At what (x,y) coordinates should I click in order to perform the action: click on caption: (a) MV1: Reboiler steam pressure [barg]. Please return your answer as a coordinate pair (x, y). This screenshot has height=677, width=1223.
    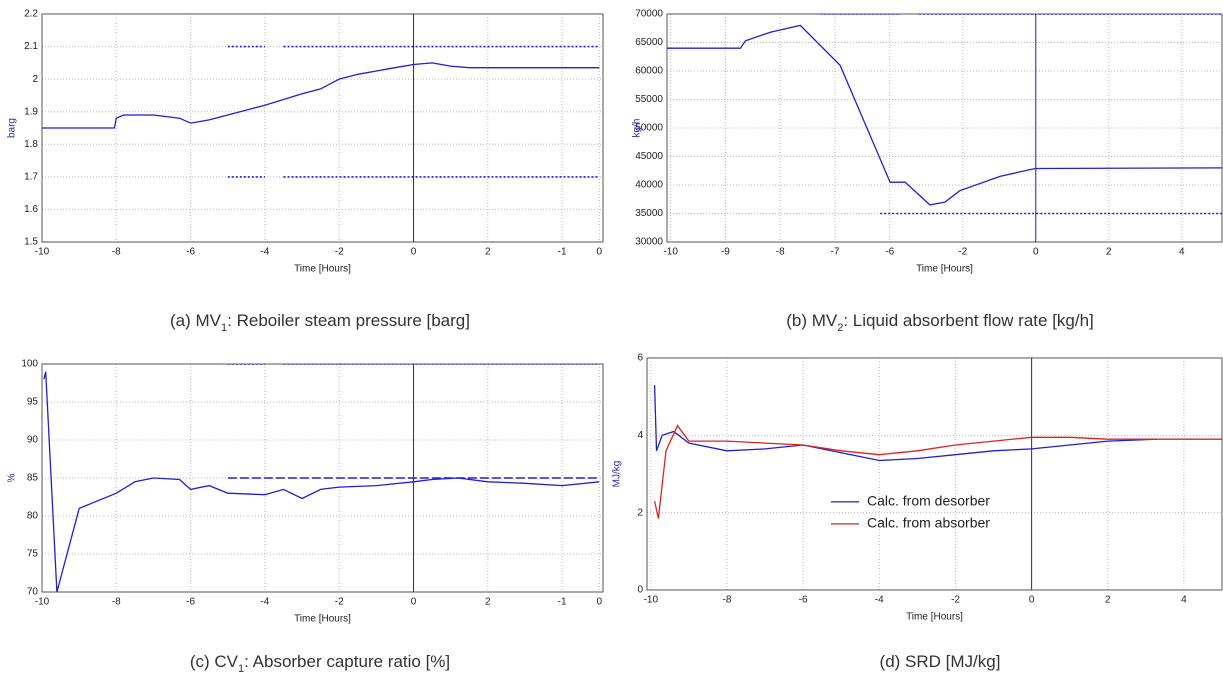
    Looking at the image, I should click on (320, 322).